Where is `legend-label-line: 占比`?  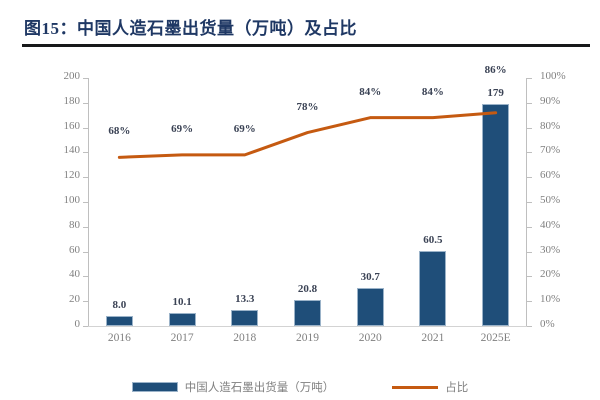
legend-label-line: 占比 is located at coordinates (457, 388).